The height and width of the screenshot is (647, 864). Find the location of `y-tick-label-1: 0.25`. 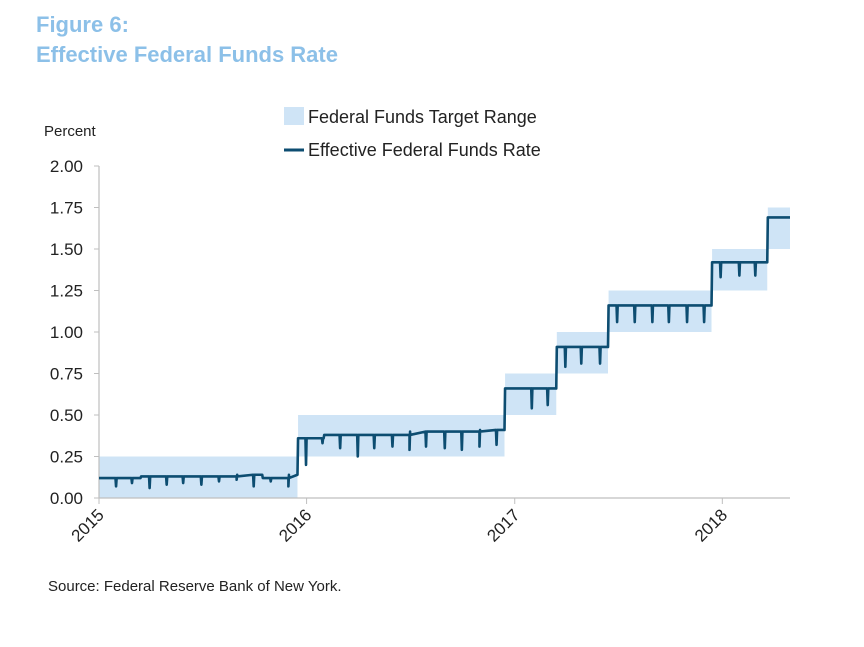

y-tick-label-1: 0.25 is located at coordinates (66, 457).